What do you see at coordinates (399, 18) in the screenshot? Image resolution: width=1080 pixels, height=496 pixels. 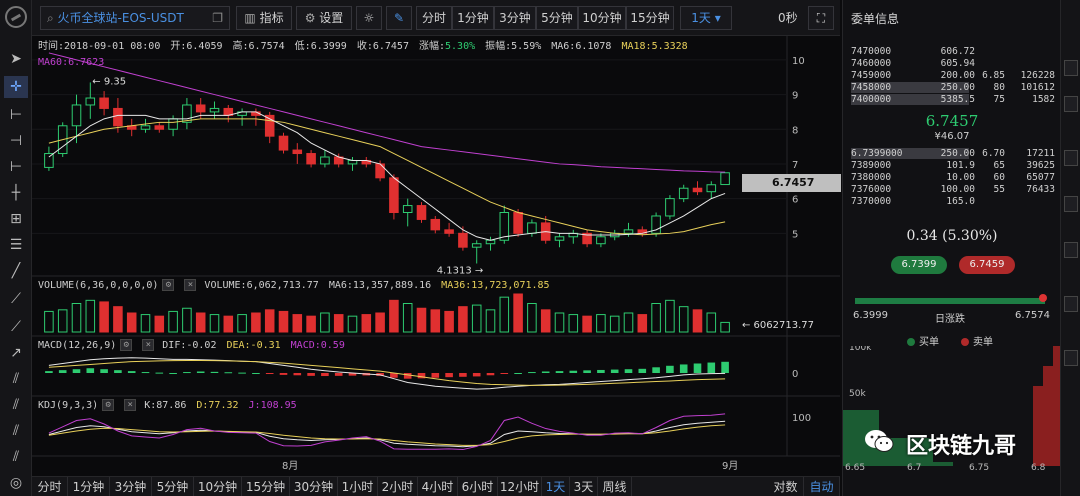 I see `draw-button: ✎` at bounding box center [399, 18].